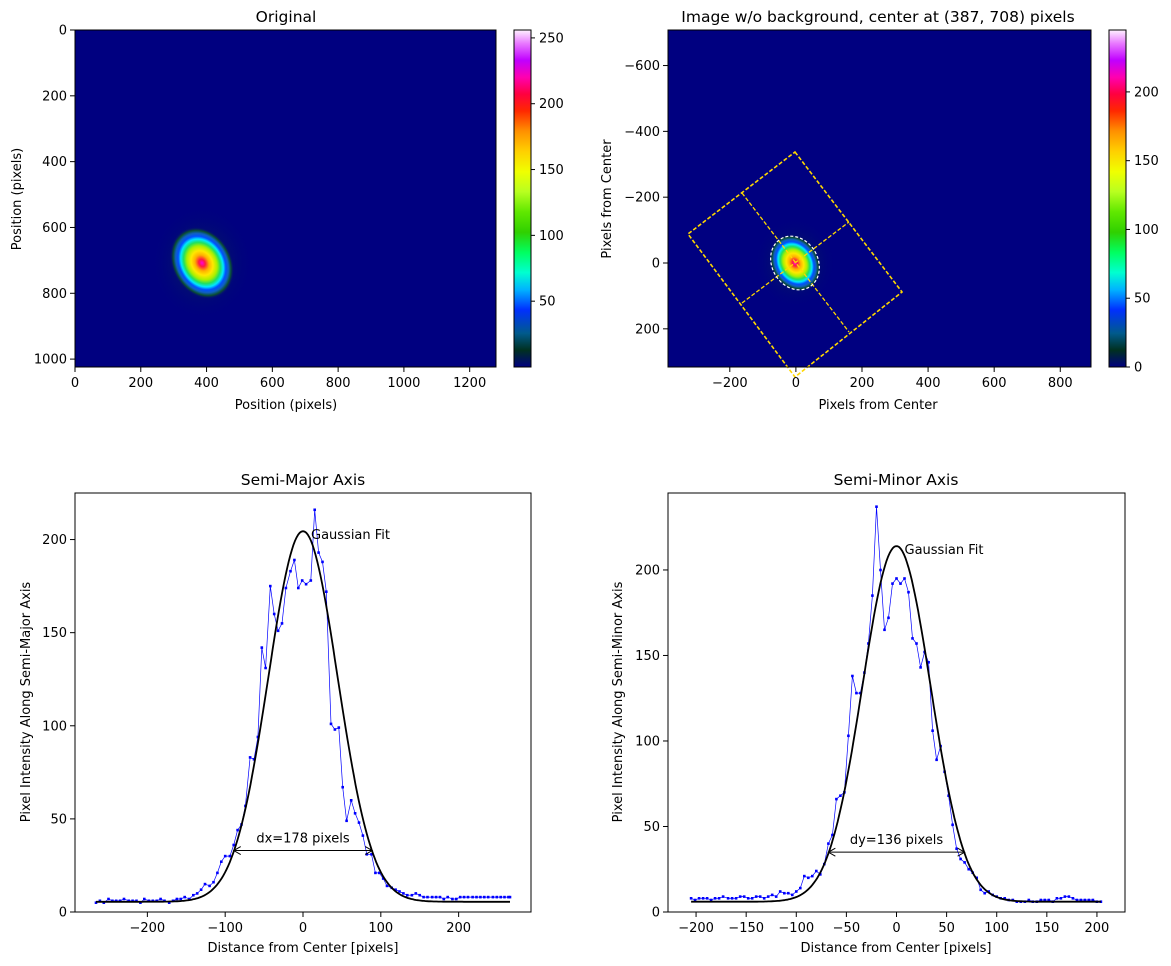  What do you see at coordinates (795, 263) in the screenshot?
I see `beam-ellipse-overlay` at bounding box center [795, 263].